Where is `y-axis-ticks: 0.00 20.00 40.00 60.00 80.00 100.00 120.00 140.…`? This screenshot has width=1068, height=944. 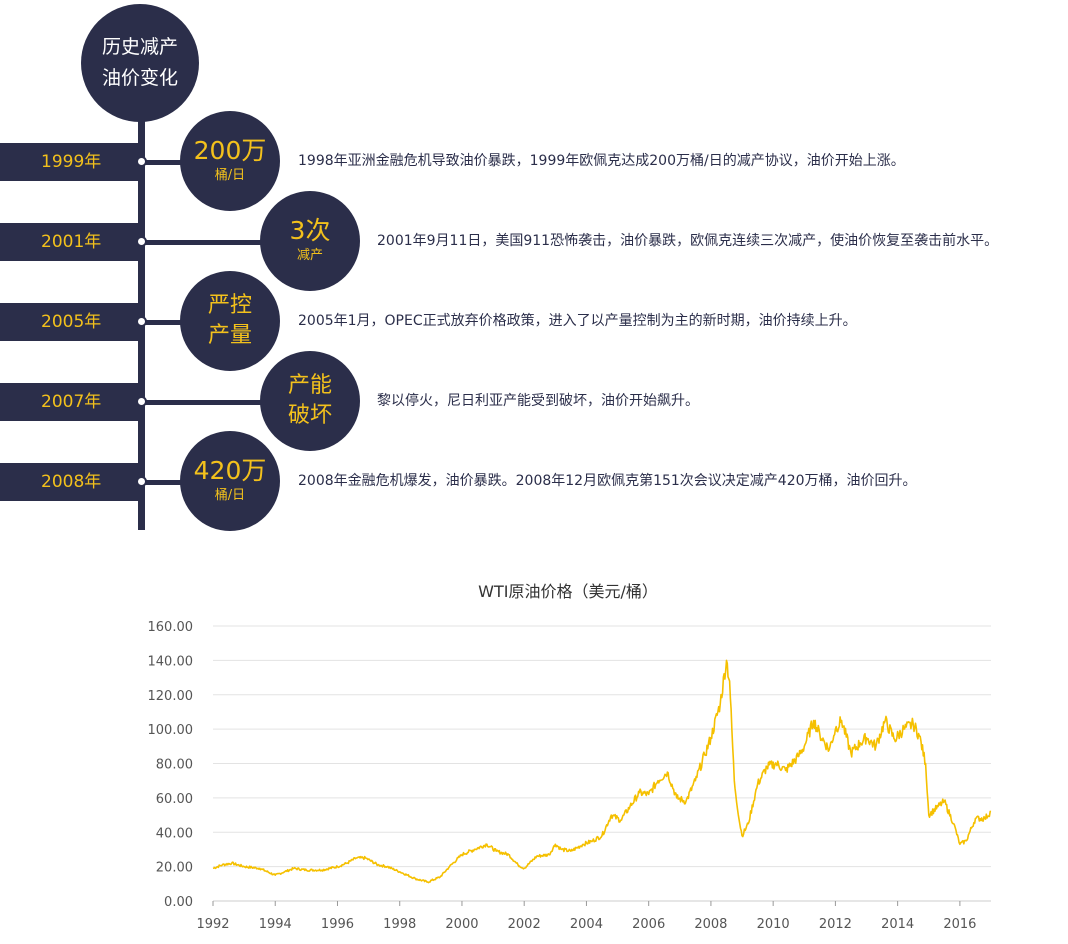
y-axis-ticks: 0.00 20.00 40.00 60.00 80.00 100.00 120.00 140.… is located at coordinates (171, 765).